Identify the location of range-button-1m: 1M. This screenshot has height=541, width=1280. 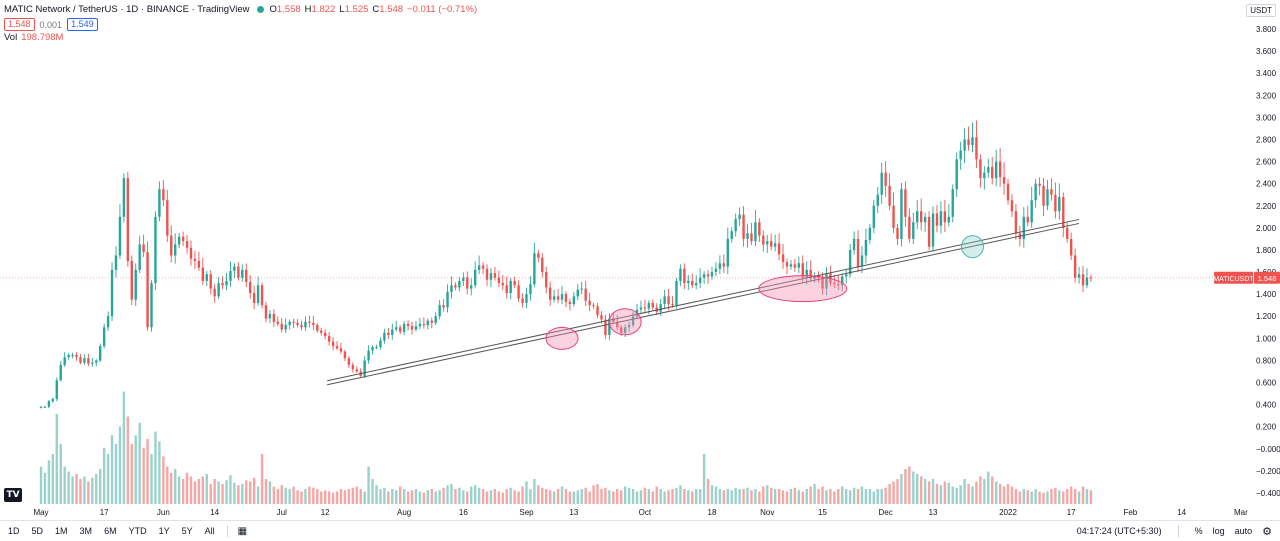
(61, 531).